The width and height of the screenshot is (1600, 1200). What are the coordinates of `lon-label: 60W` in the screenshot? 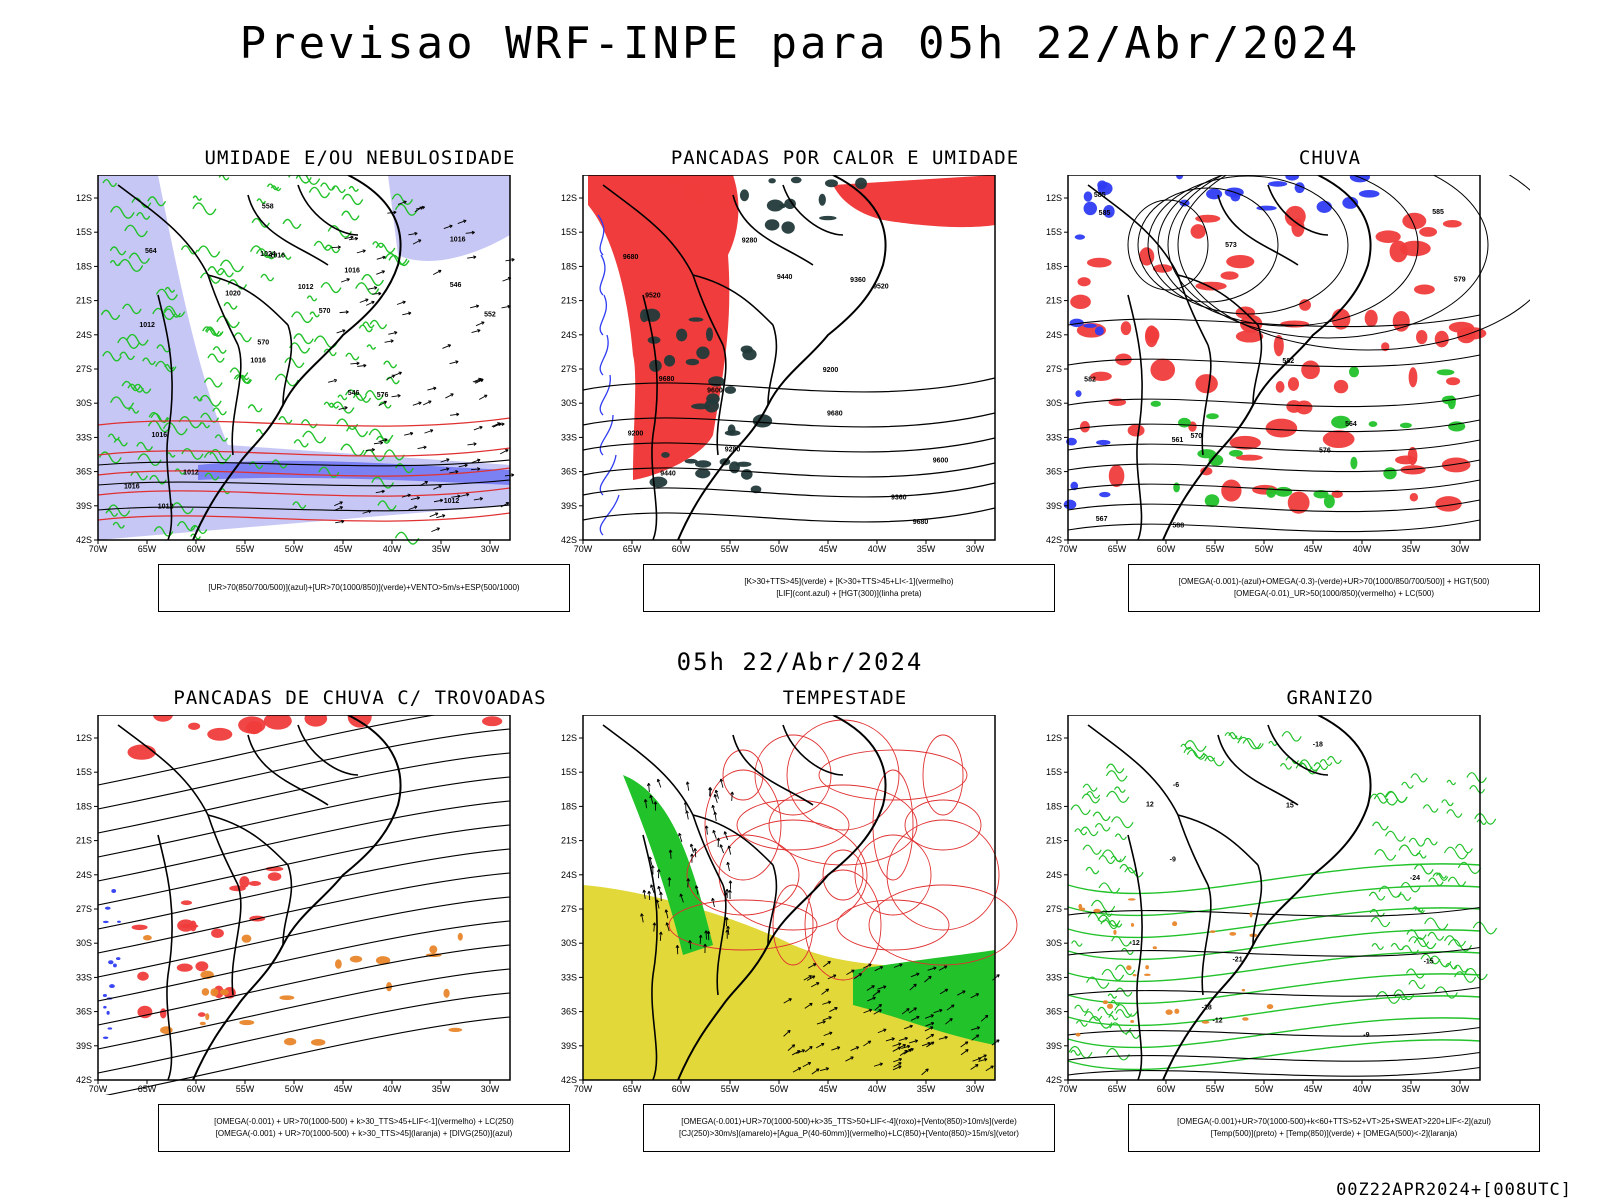 It's located at (196, 549).